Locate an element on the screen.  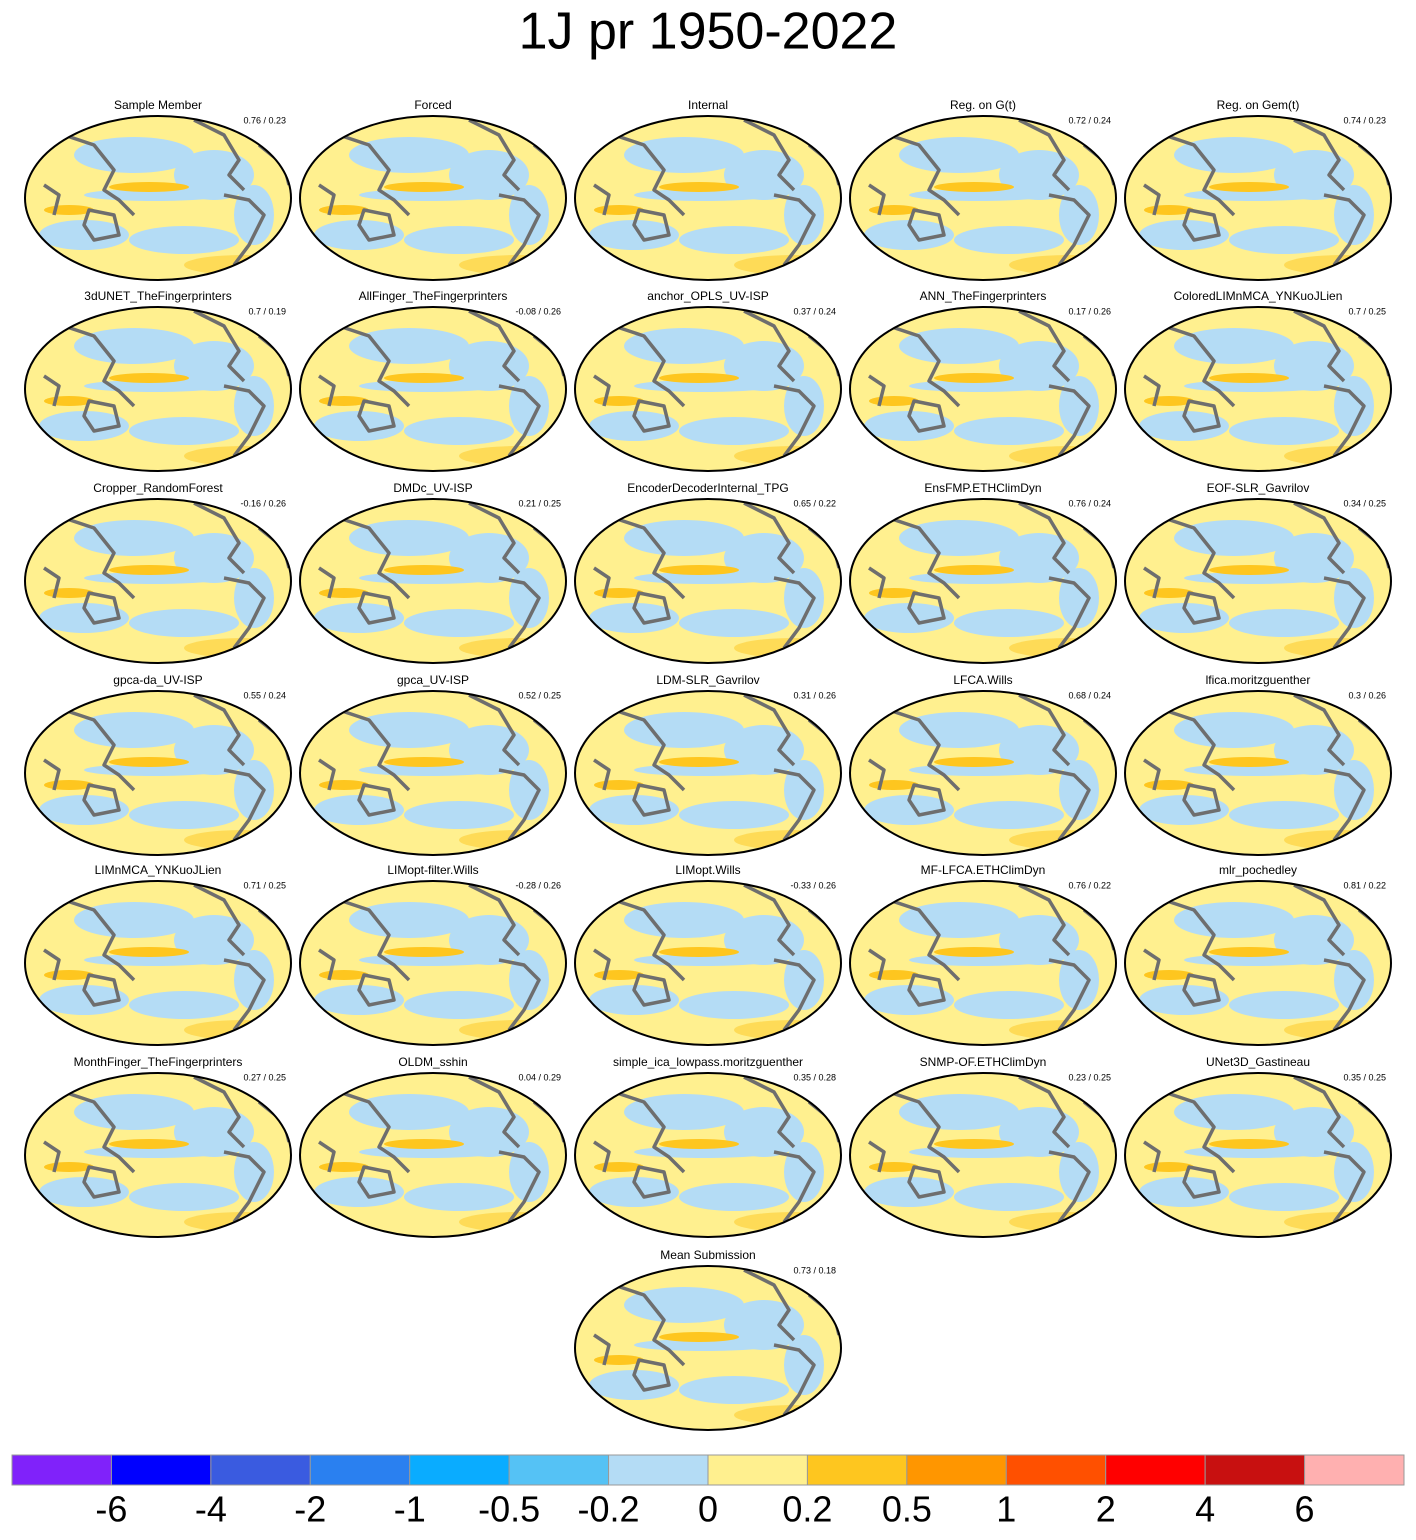
panel-title: EnsFMP.ETHClimDyn is located at coordinates (982, 488).